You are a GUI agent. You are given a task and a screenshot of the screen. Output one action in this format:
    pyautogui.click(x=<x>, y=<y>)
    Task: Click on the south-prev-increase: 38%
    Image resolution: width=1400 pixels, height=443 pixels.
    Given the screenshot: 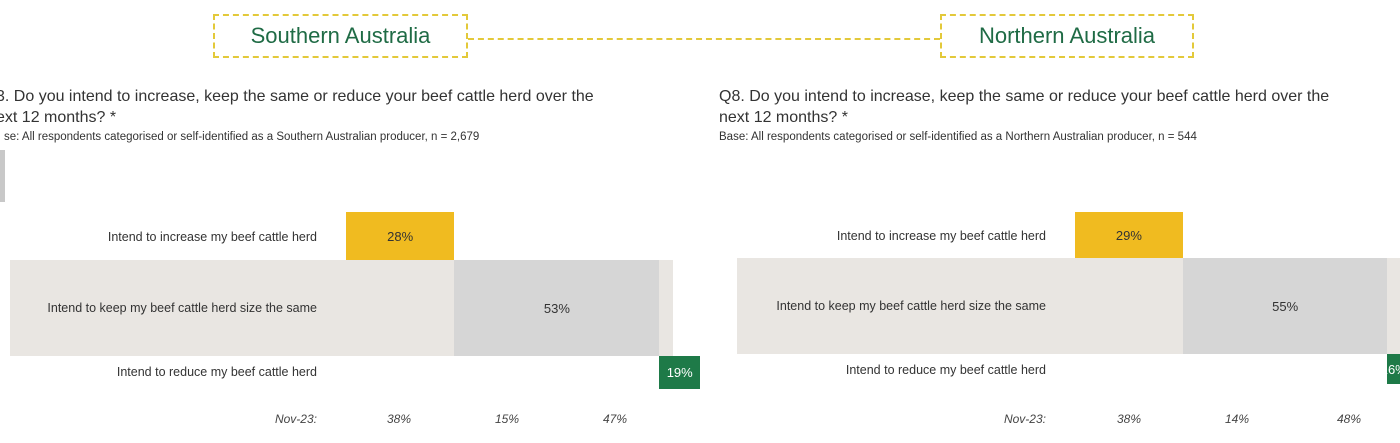 What is the action you would take?
    pyautogui.click(x=399, y=419)
    